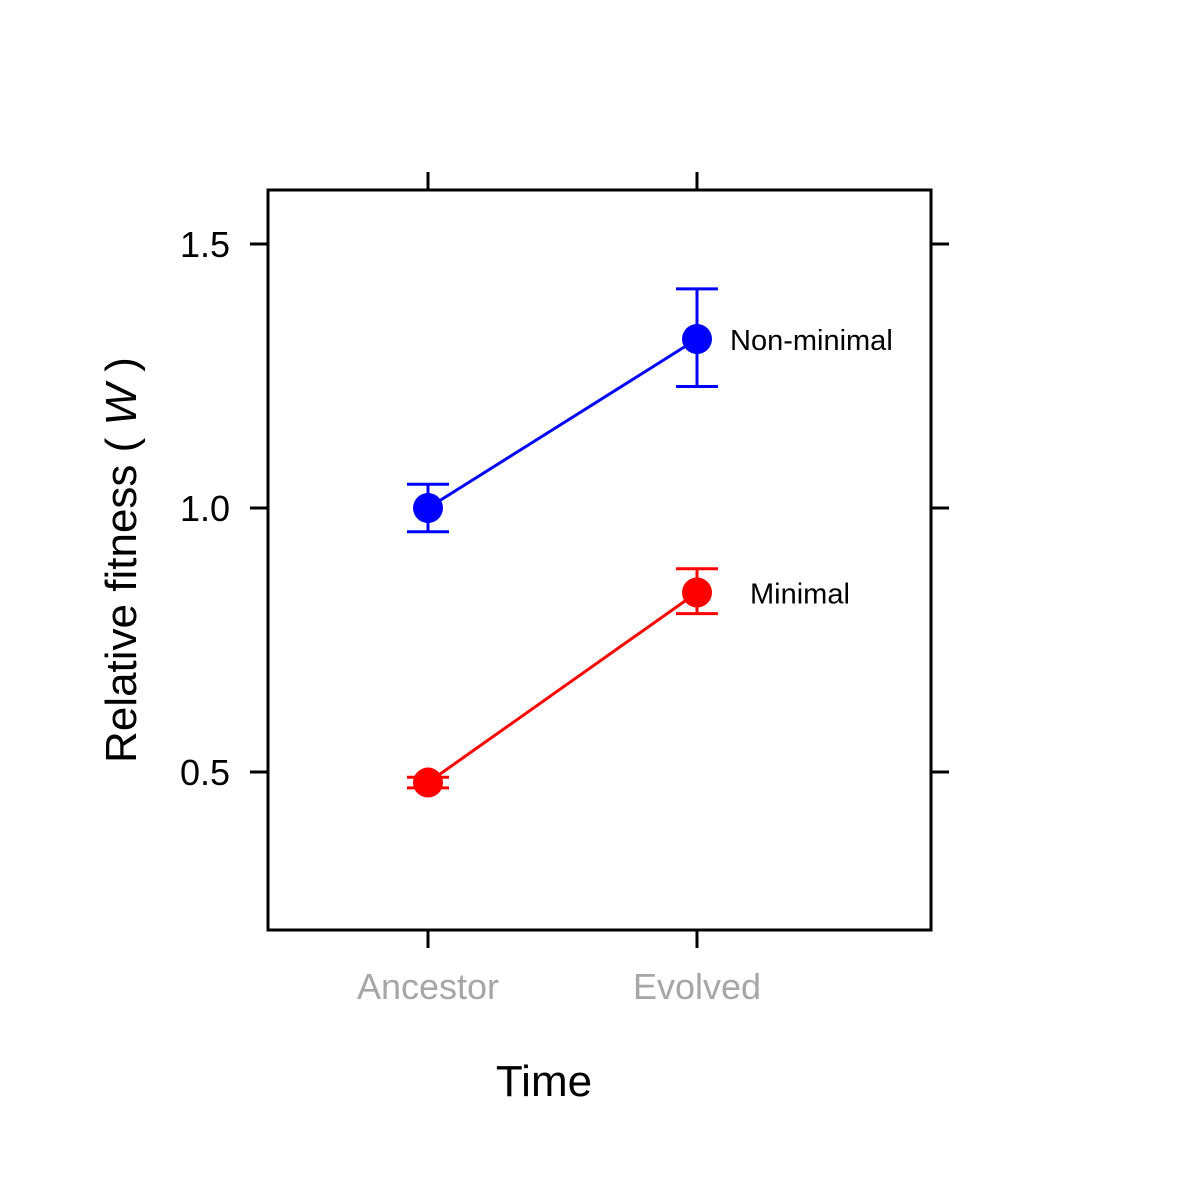 The width and height of the screenshot is (1200, 1200). What do you see at coordinates (811, 341) in the screenshot?
I see `series-label-non-minimal: Non-minimal` at bounding box center [811, 341].